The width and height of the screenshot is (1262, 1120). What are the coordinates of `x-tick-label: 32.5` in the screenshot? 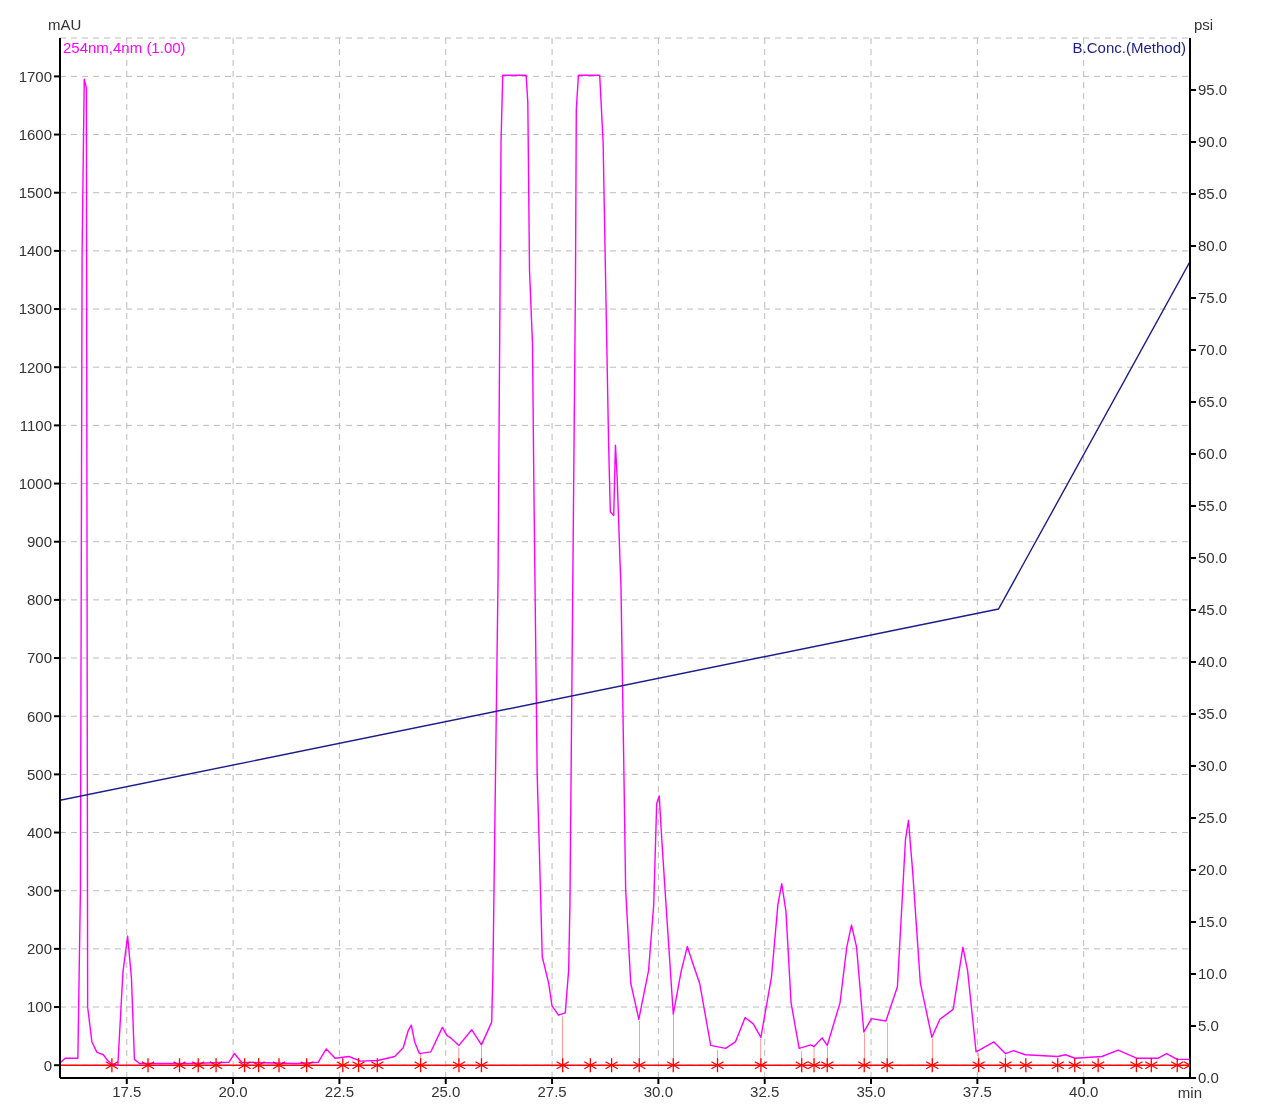 It's located at (765, 1091).